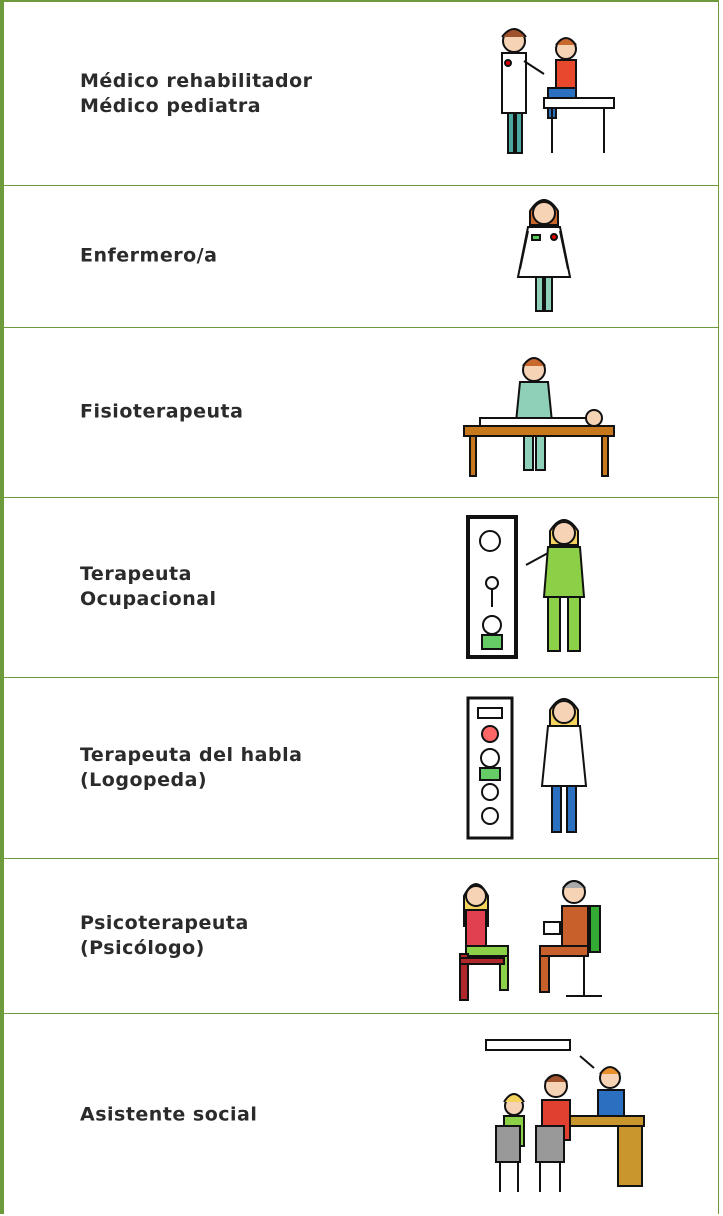 This screenshot has height=1216, width=723. I want to click on row: Fisioterapeuta, so click(361, 412).